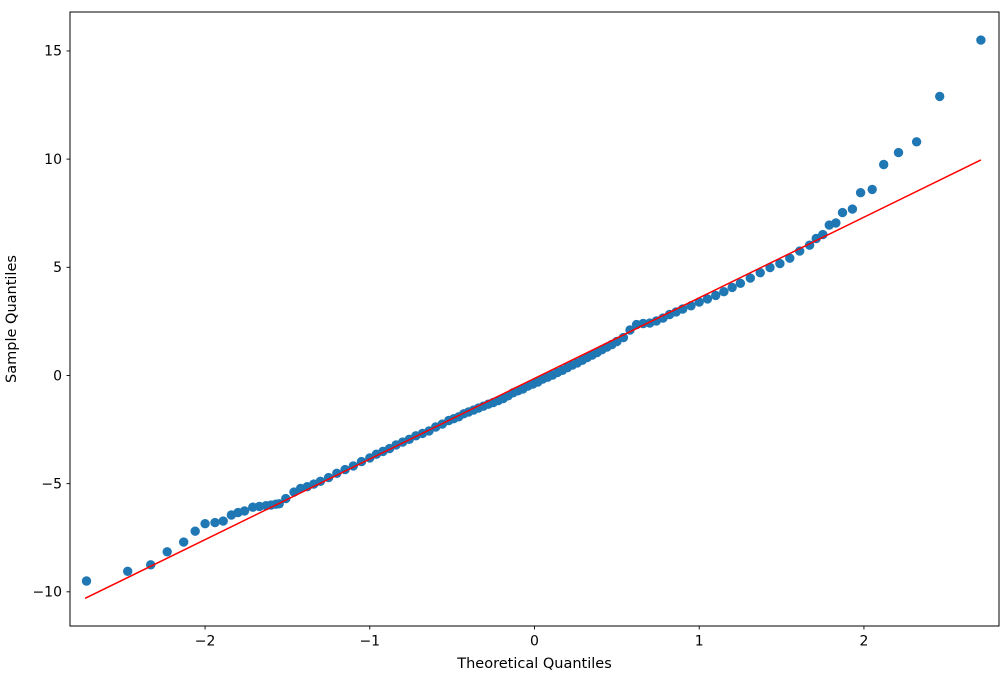 The width and height of the screenshot is (1008, 679). What do you see at coordinates (369, 642) in the screenshot?
I see `x-tick-label: −1` at bounding box center [369, 642].